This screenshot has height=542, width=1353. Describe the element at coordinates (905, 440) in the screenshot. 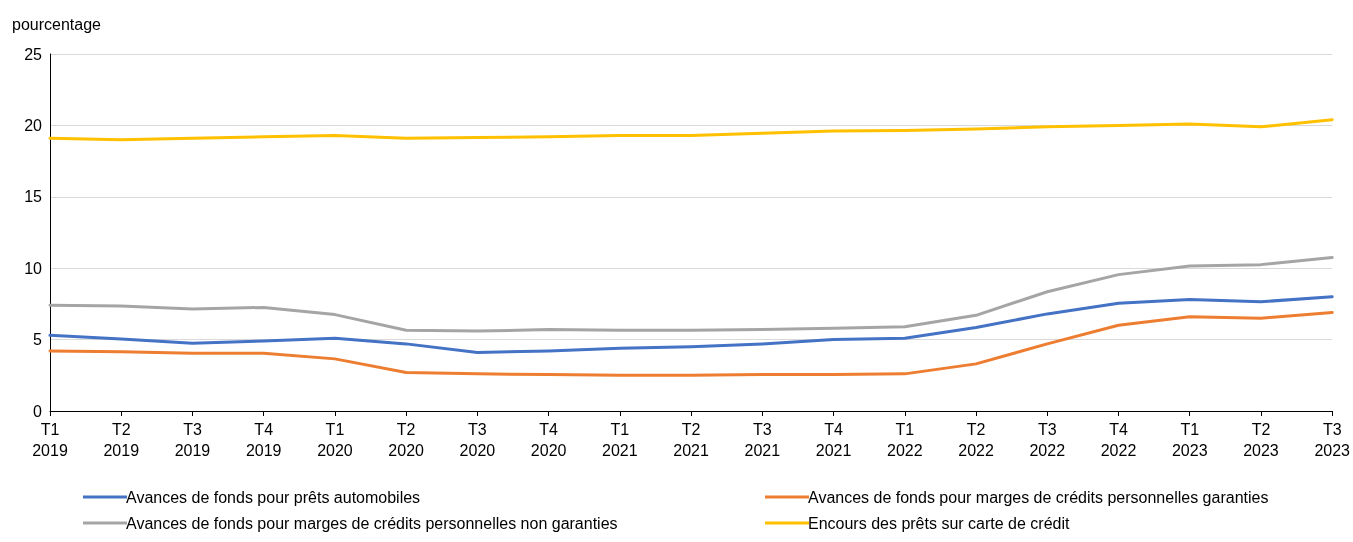

I see `x-tick-label: T1 2022` at that location.